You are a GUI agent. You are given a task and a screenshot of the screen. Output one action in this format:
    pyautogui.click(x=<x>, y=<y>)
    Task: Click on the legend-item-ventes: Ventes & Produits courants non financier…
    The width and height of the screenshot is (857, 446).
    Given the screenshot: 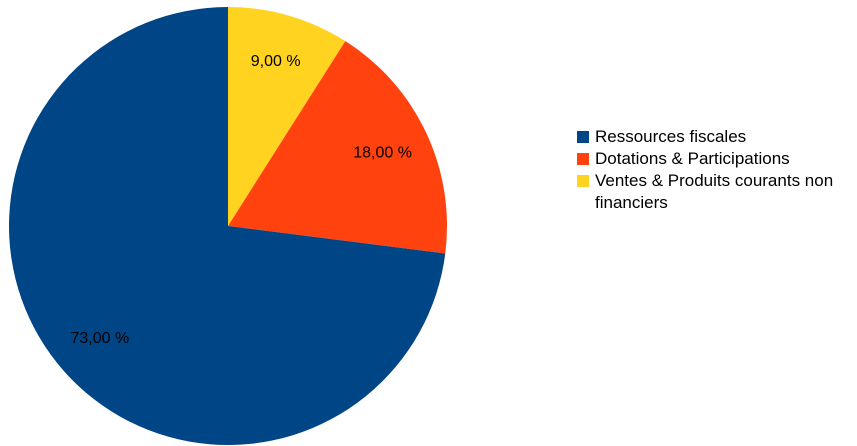 What is the action you would take?
    pyautogui.click(x=706, y=192)
    